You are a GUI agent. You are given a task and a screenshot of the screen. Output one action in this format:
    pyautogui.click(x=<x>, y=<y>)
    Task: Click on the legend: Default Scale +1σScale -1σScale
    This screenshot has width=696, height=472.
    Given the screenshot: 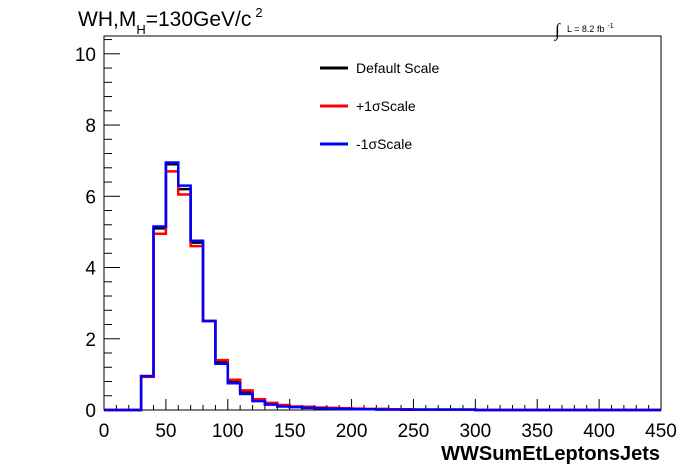 What is the action you would take?
    pyautogui.click(x=379, y=106)
    